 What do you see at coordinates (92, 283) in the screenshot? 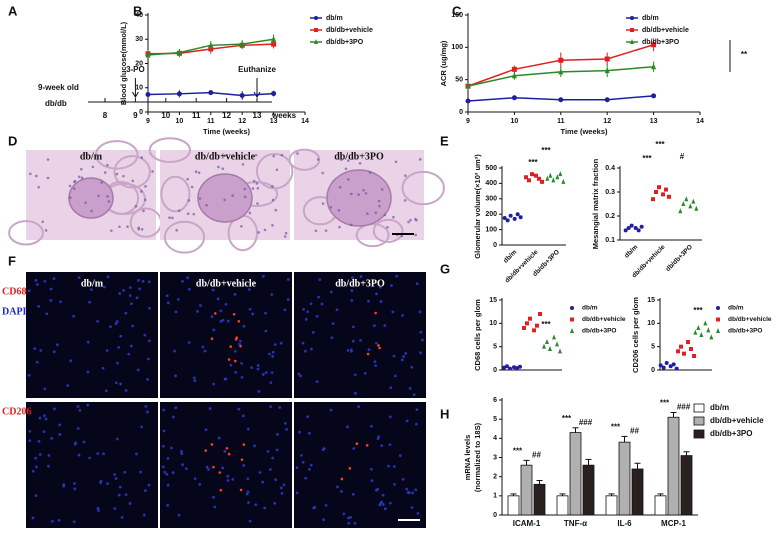
I see `image-label: db/m` at bounding box center [92, 283].